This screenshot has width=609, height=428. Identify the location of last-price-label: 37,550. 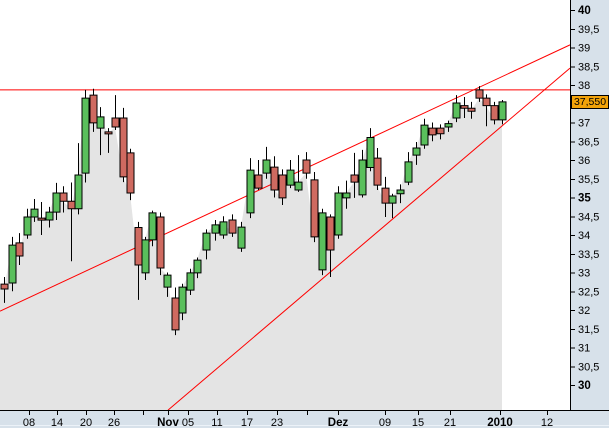
(590, 102).